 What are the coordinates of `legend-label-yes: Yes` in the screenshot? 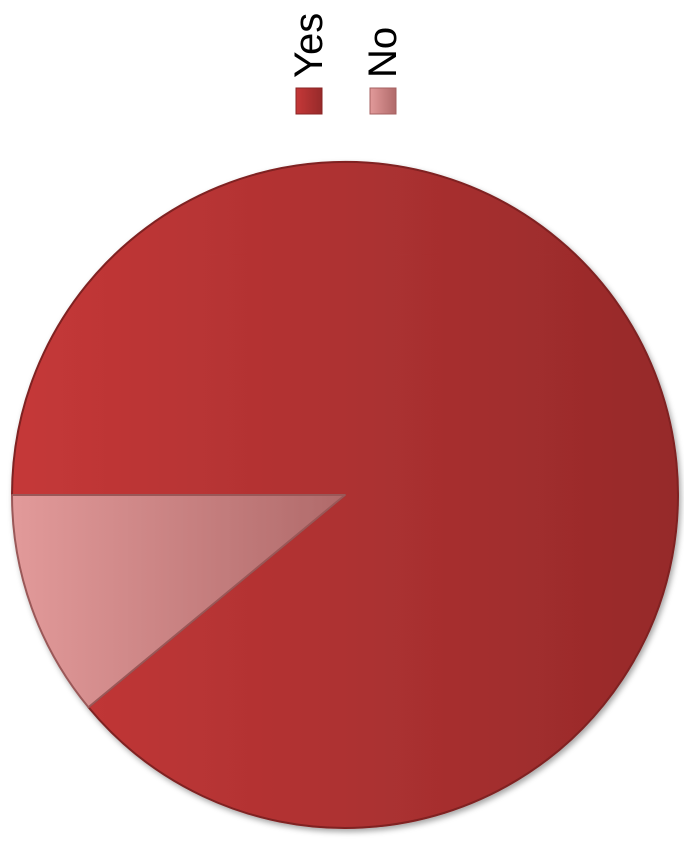 It's located at (309, 45).